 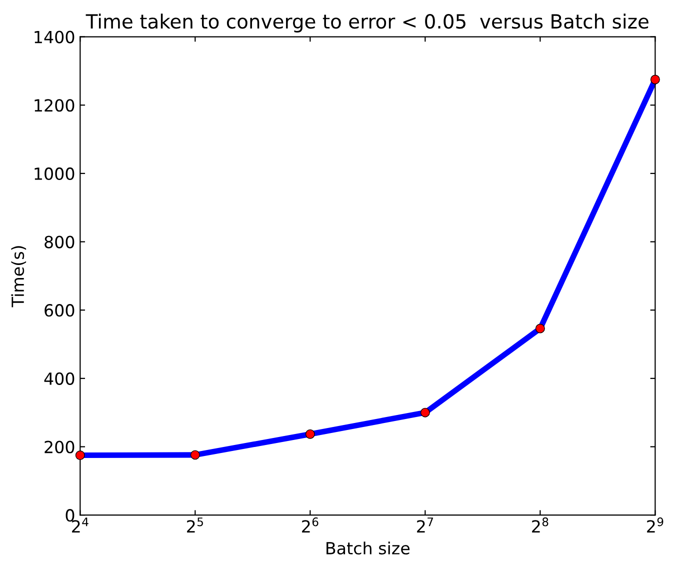 I want to click on y-tick-label: 1200, so click(x=54, y=105).